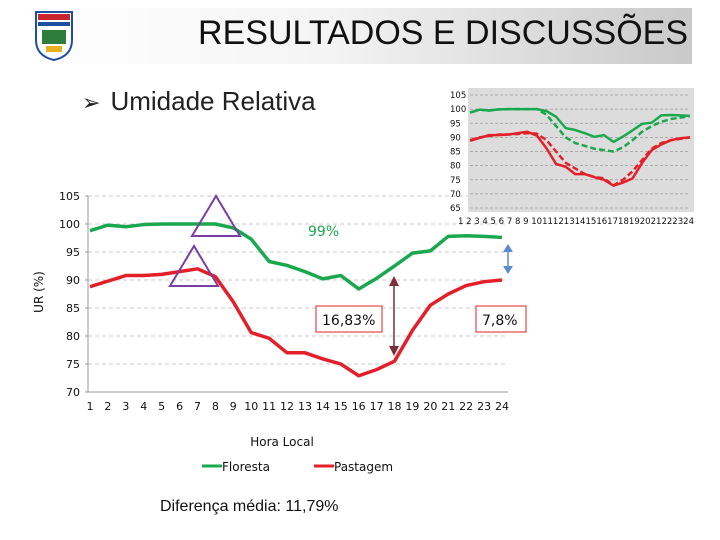  I want to click on main-xtick-label: 2, so click(107, 406).